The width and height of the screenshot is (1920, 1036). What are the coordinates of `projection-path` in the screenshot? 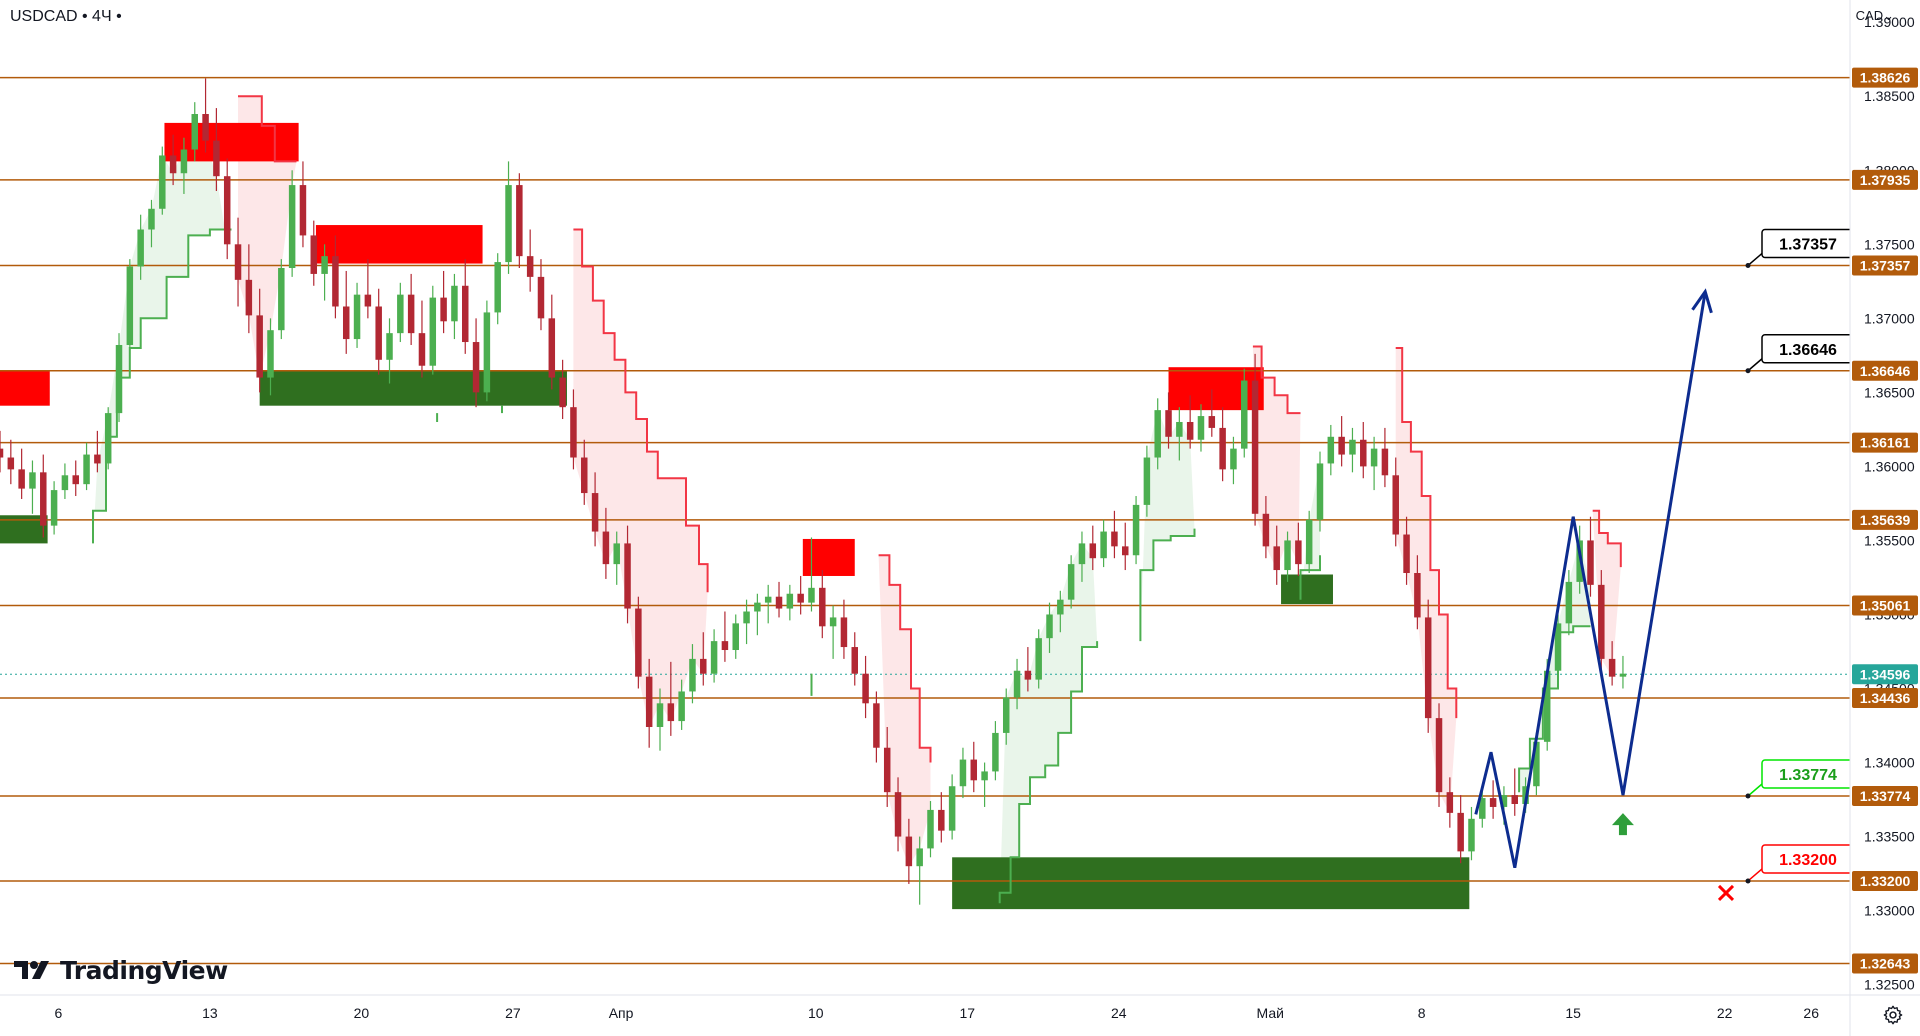 It's located at (1590, 580).